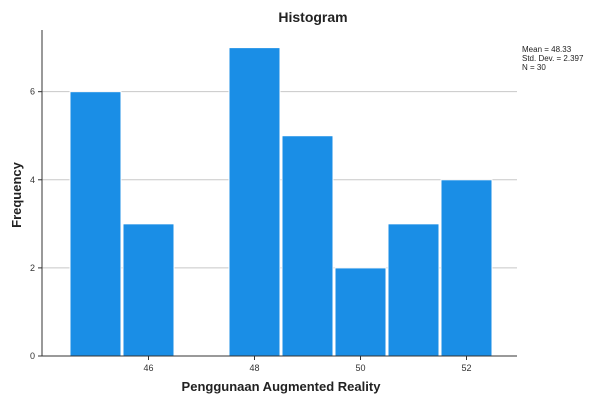 The width and height of the screenshot is (589, 398). What do you see at coordinates (32, 92) in the screenshot?
I see `y-tick-label: 6` at bounding box center [32, 92].